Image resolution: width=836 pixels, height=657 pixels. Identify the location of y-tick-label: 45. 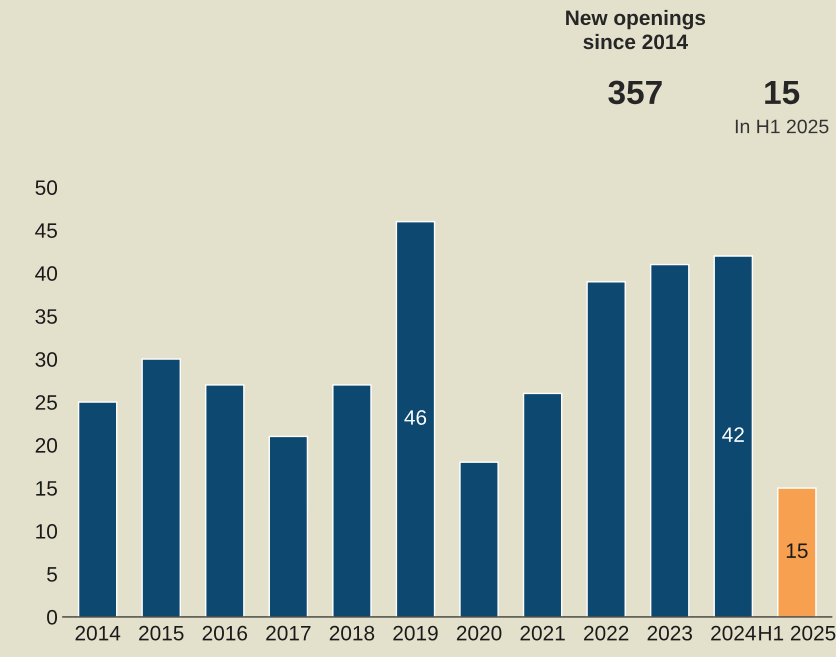
(46, 230).